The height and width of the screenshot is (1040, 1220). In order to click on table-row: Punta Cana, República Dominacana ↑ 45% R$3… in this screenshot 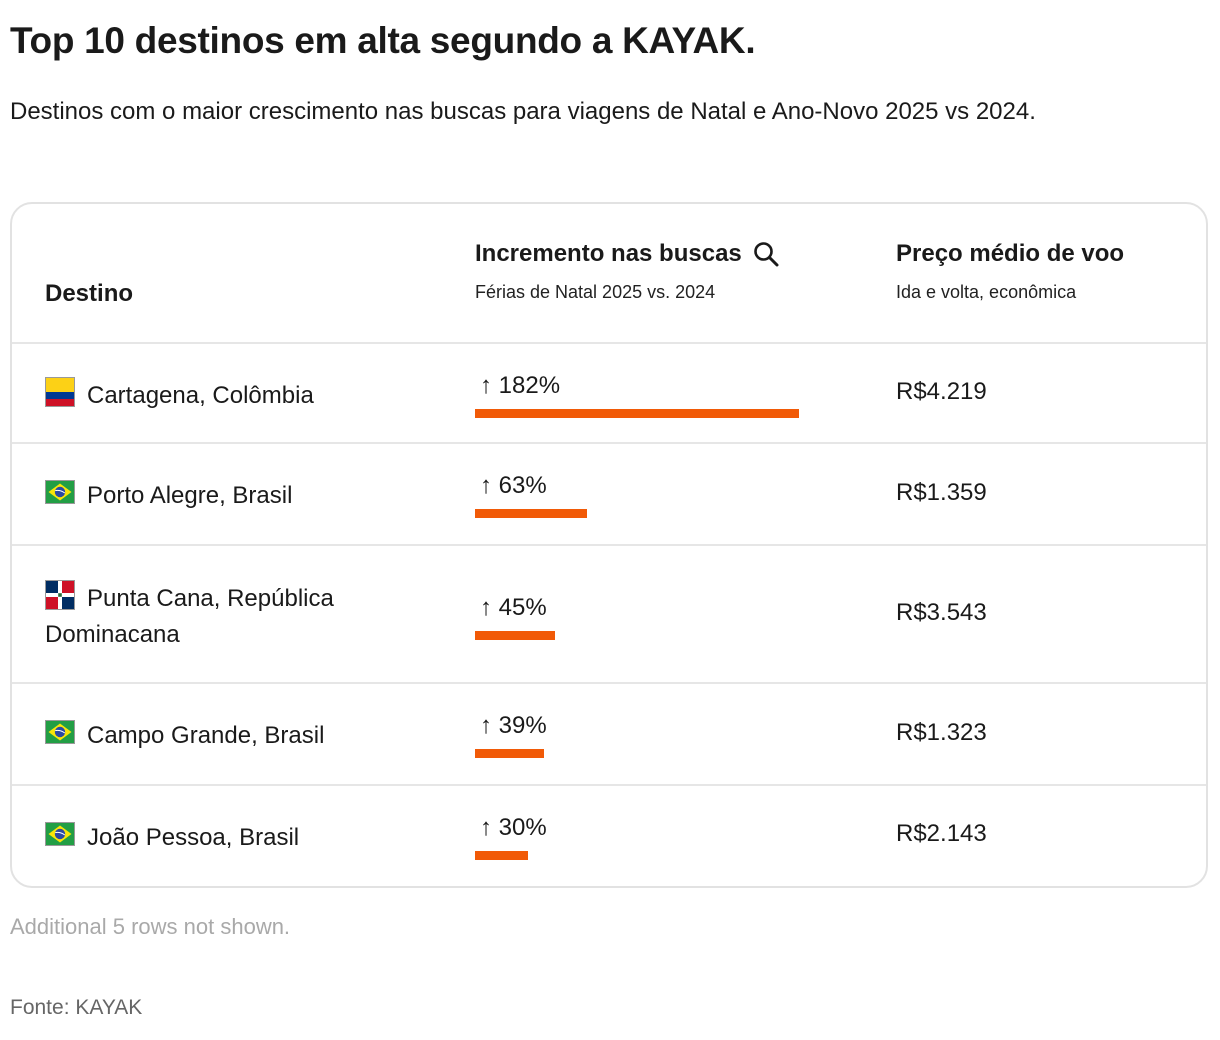, I will do `click(609, 615)`.